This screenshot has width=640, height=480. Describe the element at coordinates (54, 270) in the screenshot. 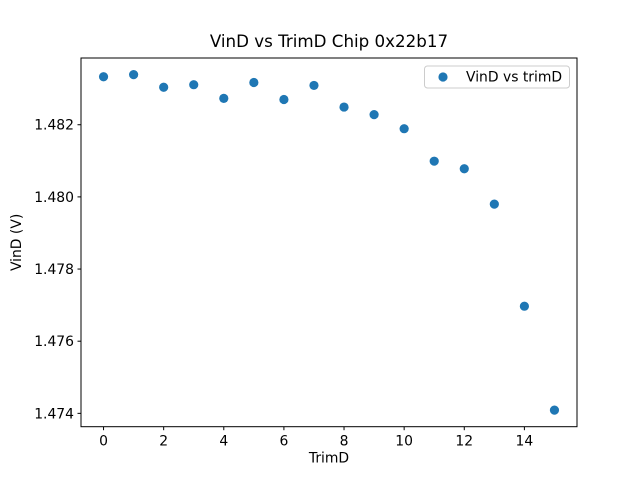

I see `y-tick-label: 1.478` at that location.